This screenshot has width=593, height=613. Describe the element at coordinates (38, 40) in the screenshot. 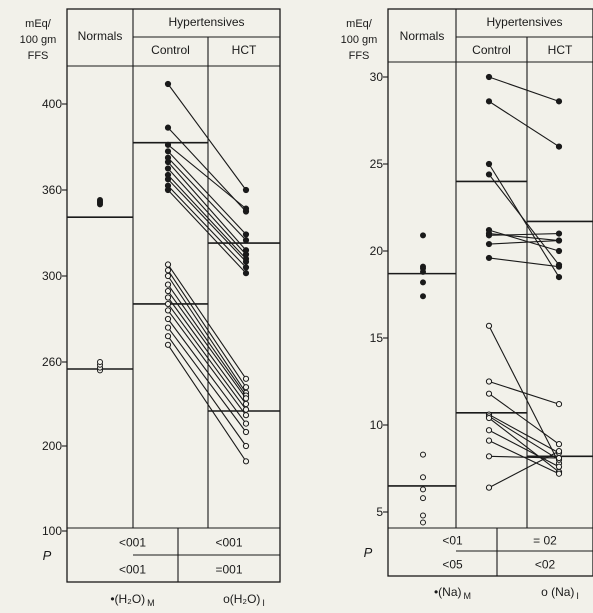

I see `y-axis-label: 100 gm` at that location.